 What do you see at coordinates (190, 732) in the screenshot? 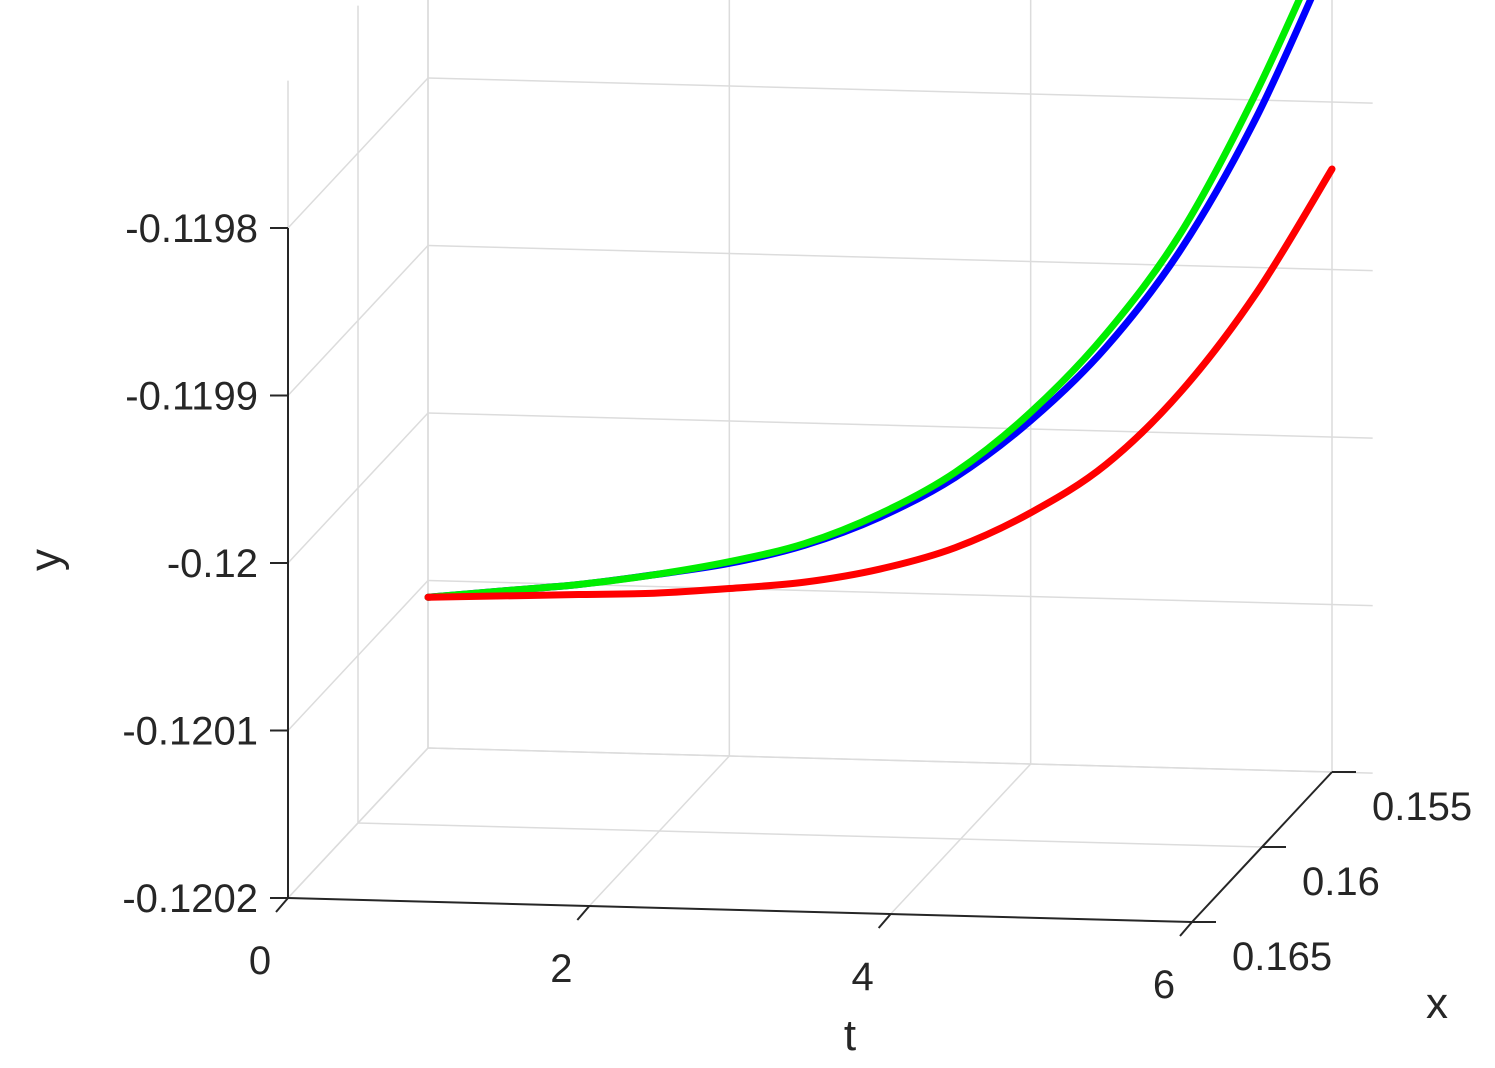
I see `y-tick-label: -0.1201` at bounding box center [190, 732].